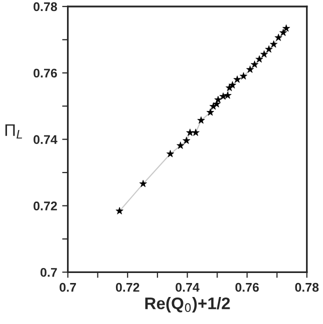  Describe the element at coordinates (188, 287) in the screenshot. I see `x-tick-label: 0.74` at that location.